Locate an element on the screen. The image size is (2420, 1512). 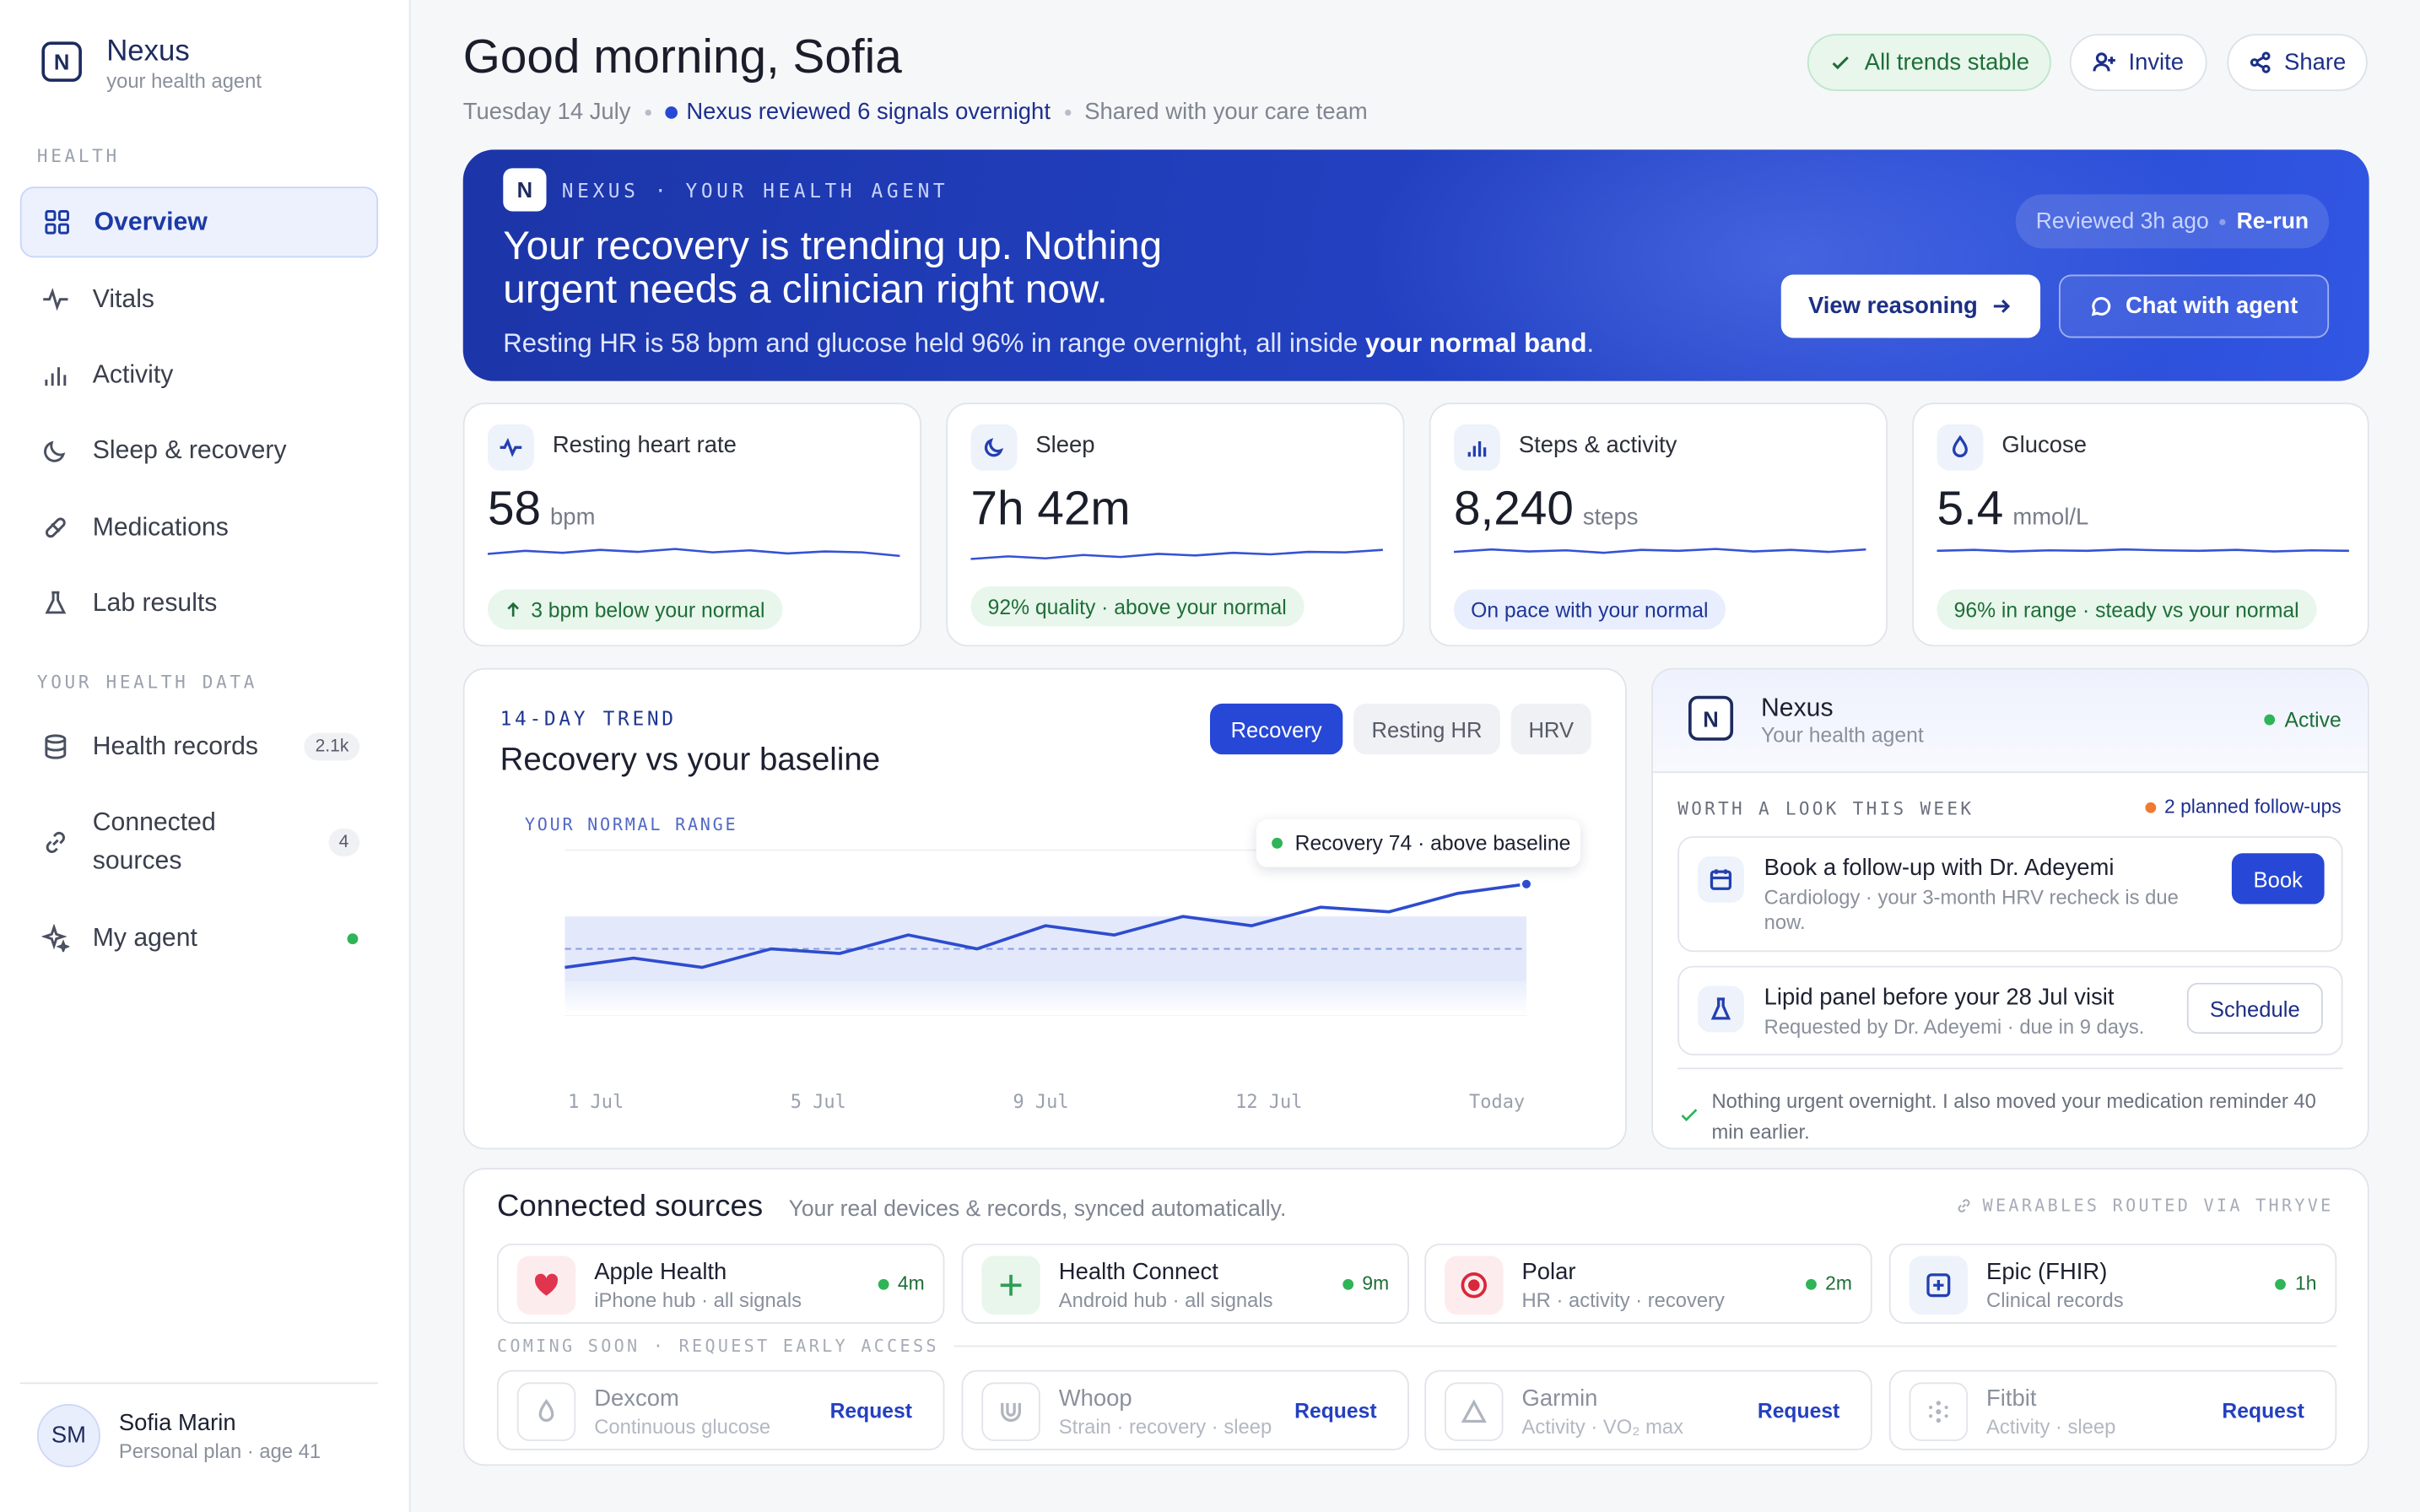
status-pill: All trends stable is located at coordinates (1929, 62).